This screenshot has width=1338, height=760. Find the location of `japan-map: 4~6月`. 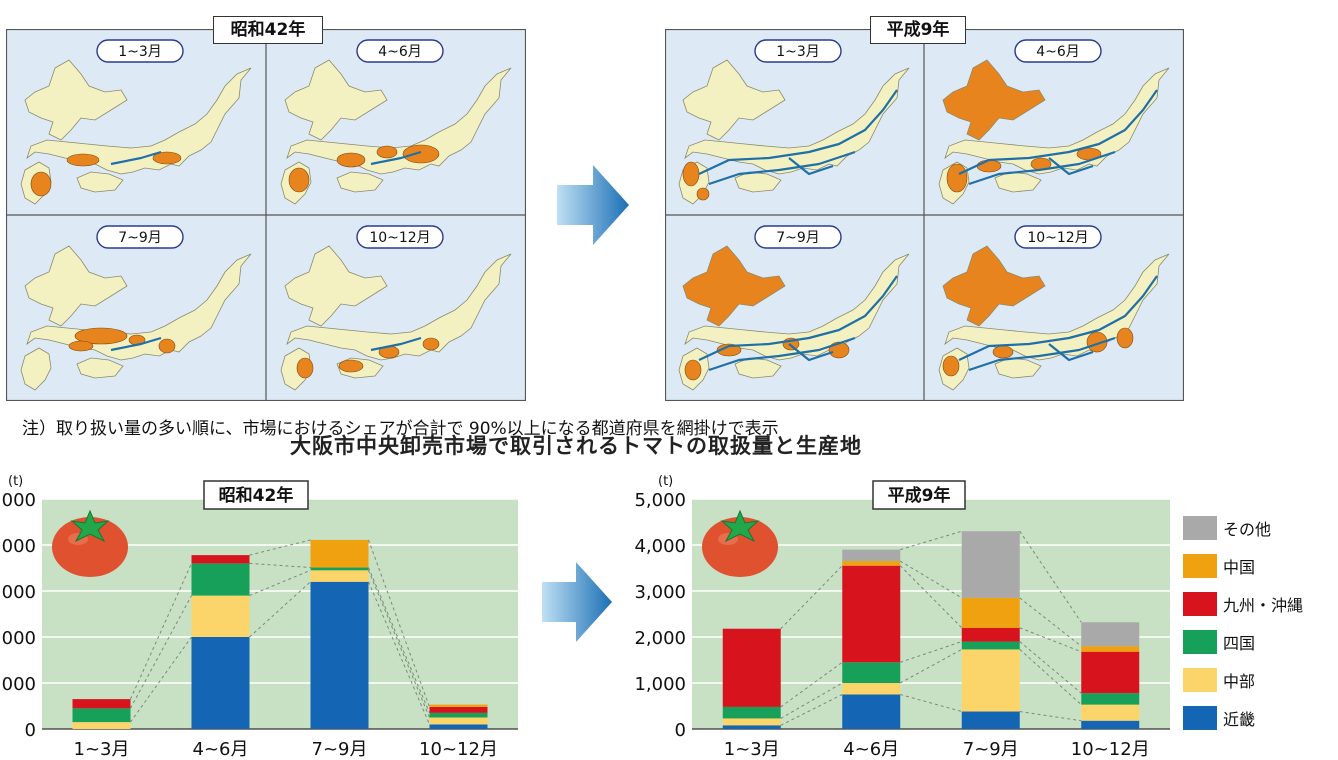

japan-map: 4~6月 is located at coordinates (1054, 122).